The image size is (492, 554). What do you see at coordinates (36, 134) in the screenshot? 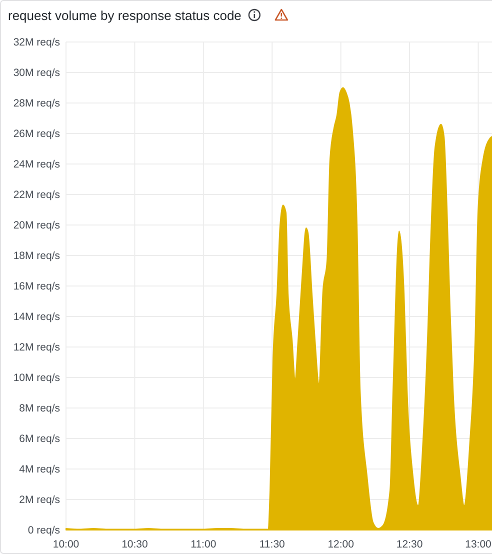
I see `y-tick-label: 26M req/s` at bounding box center [36, 134].